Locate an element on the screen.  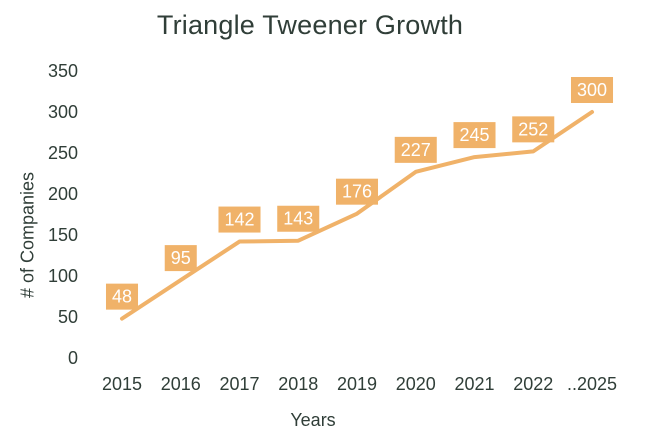
x-axis-title: Years is located at coordinates (313, 420).